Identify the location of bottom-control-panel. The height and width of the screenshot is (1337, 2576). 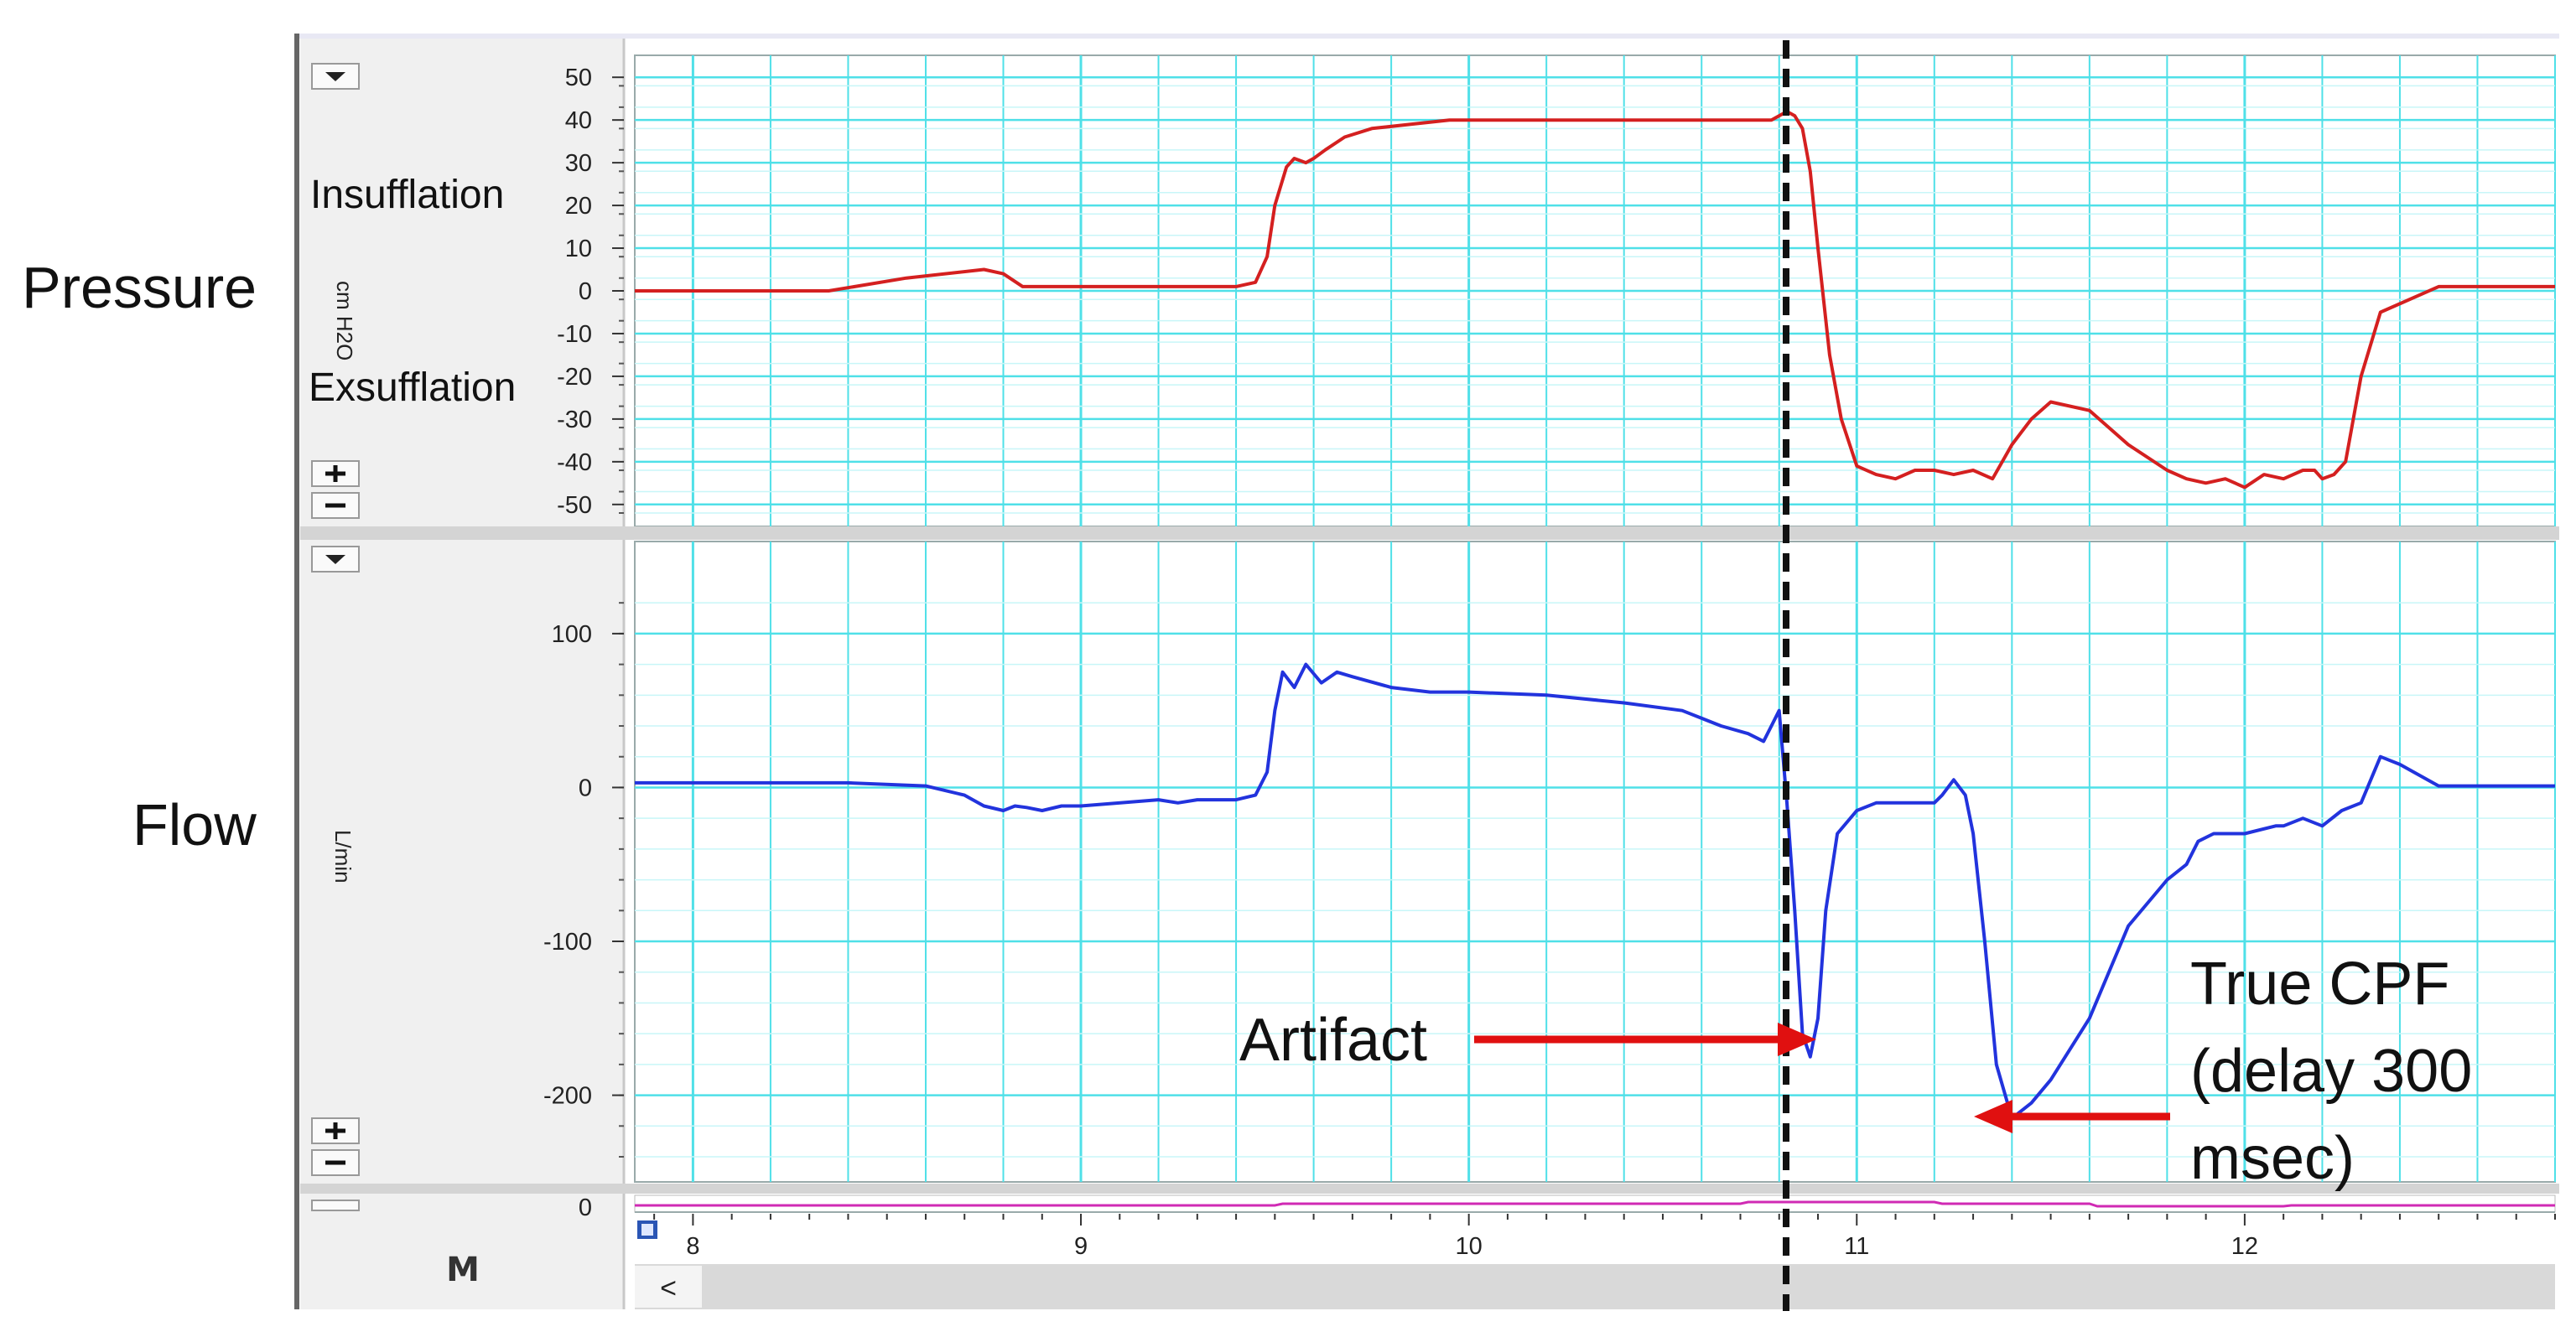
(462, 1251).